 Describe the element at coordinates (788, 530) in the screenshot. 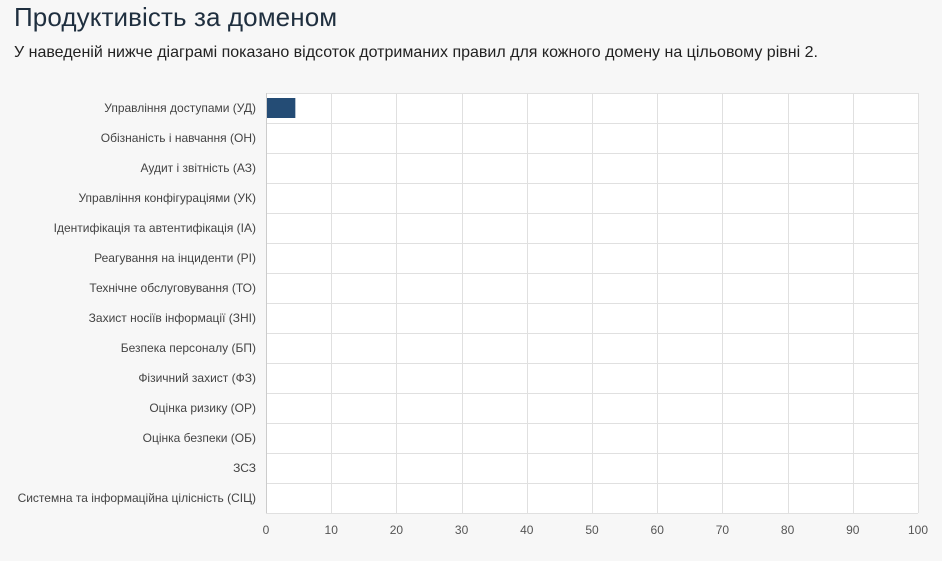

I see `x-tick-label: 80` at that location.